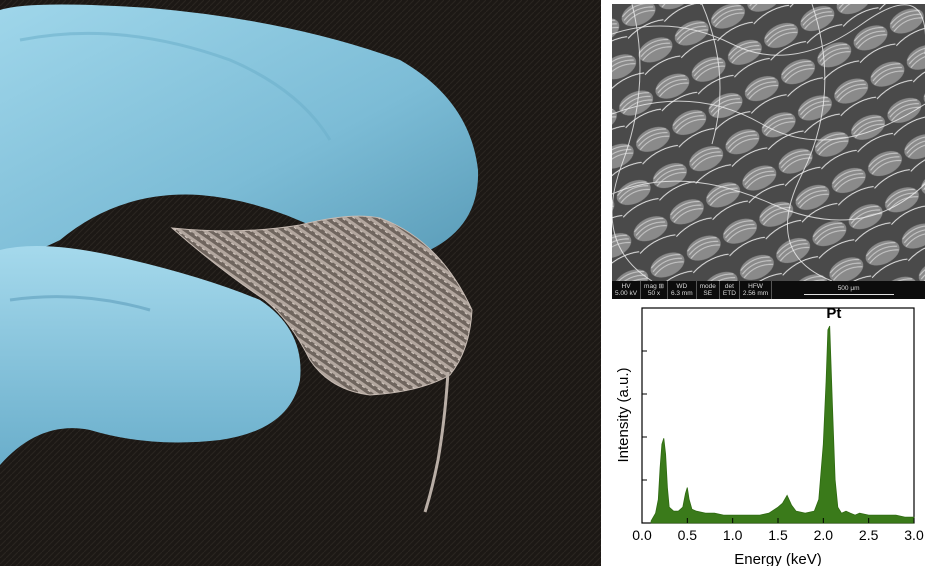  Describe the element at coordinates (778, 535) in the screenshot. I see `x-tick-label: 1.5` at that location.